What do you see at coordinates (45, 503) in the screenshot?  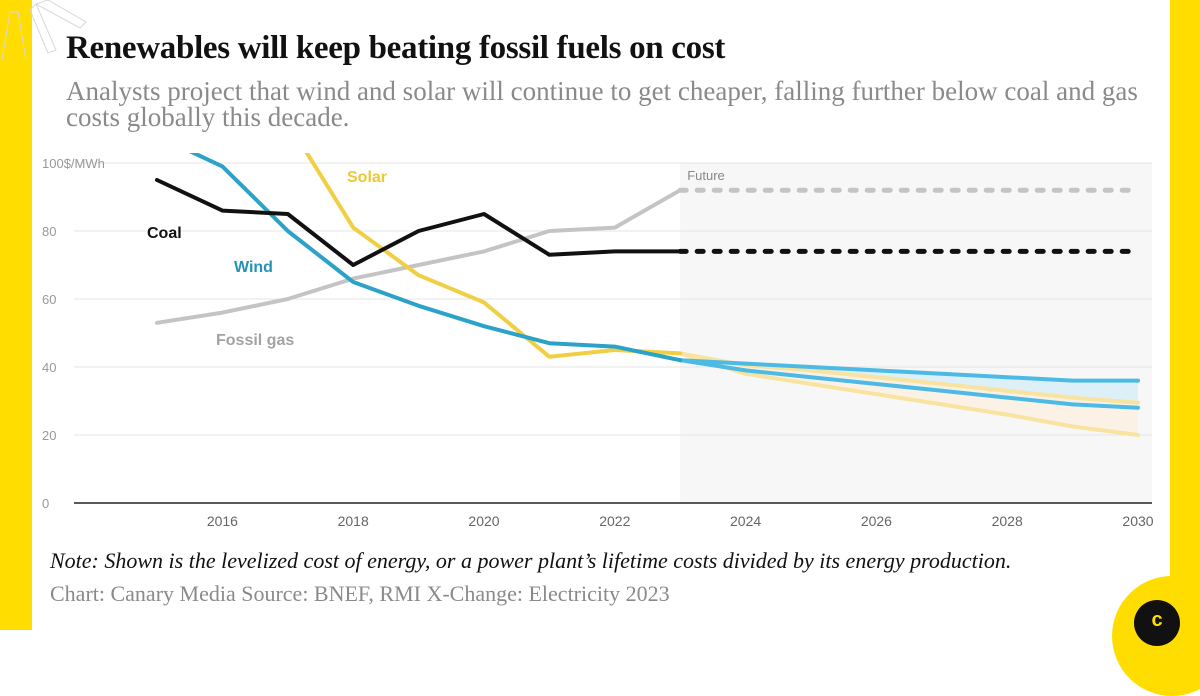 I see `y-tick-label: 0` at bounding box center [45, 503].